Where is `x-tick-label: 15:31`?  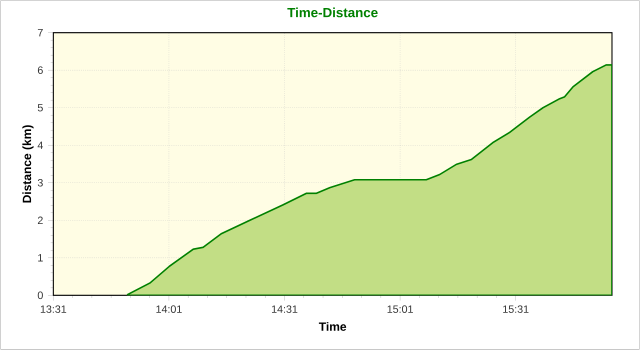
x-tick-label: 15:31 is located at coordinates (516, 309).